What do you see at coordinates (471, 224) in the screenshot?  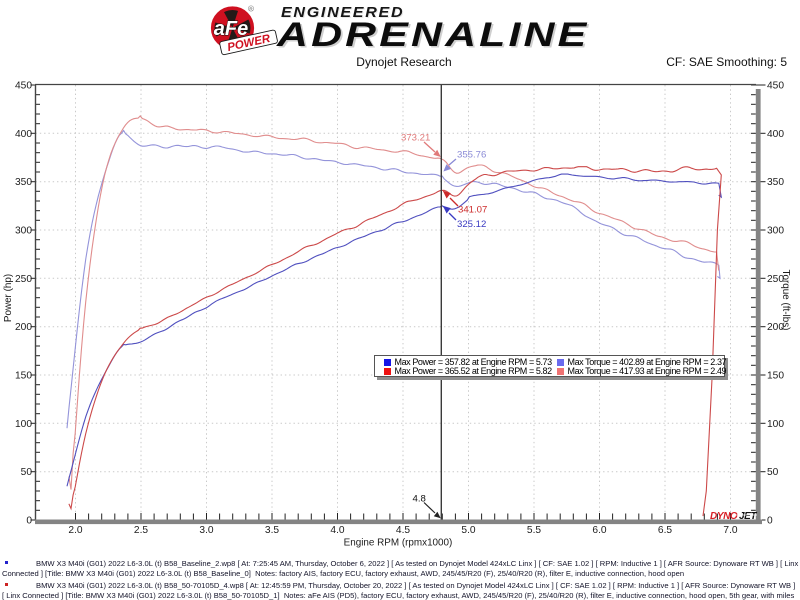 I see `svg-text: 325.12` at bounding box center [471, 224].